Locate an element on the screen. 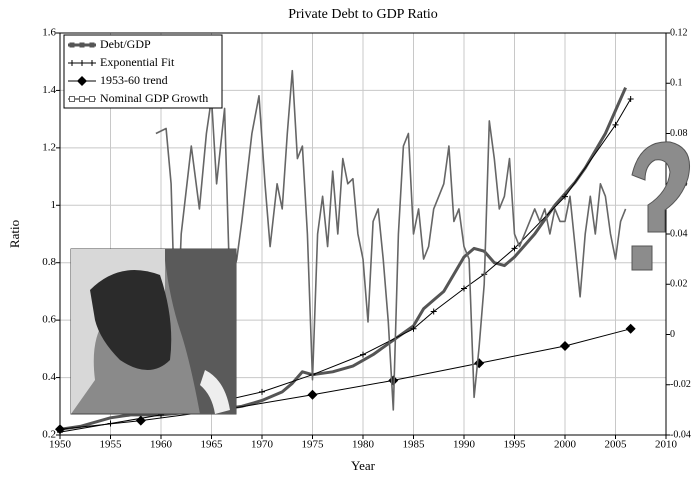 The height and width of the screenshot is (481, 695). y2-tick-label: -0.02 is located at coordinates (680, 384).